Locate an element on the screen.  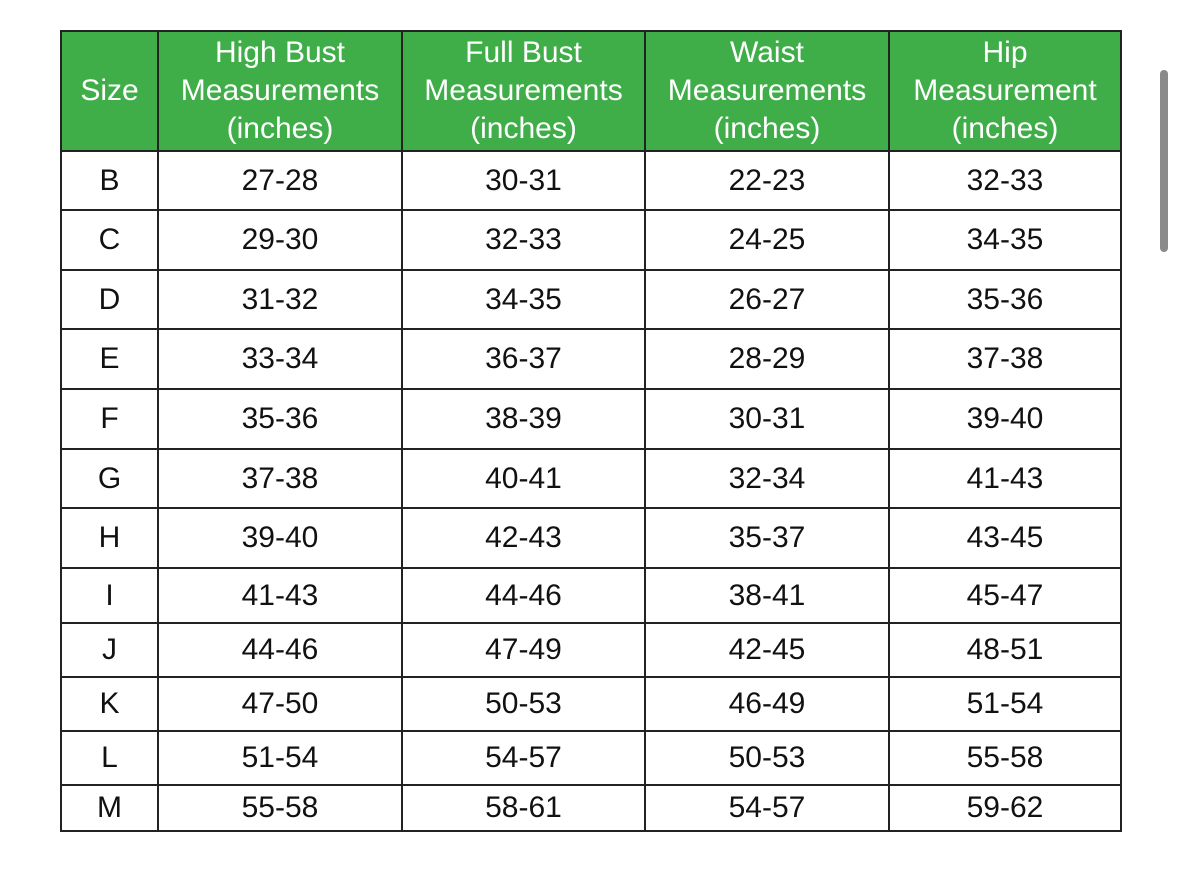
cell-full-bust: 32-33 is located at coordinates (523, 240).